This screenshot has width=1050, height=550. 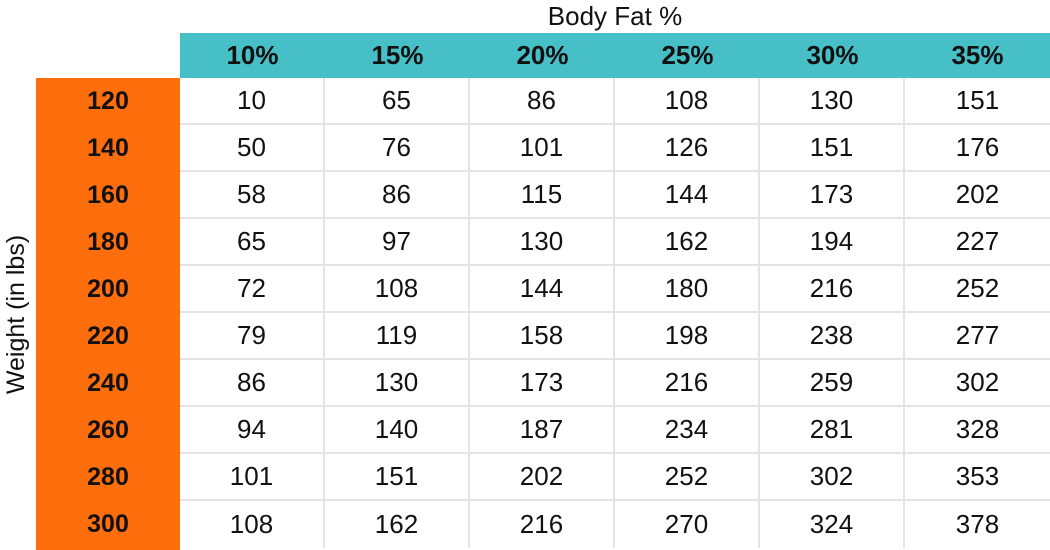 I want to click on table-cell: 277, so click(x=977, y=336).